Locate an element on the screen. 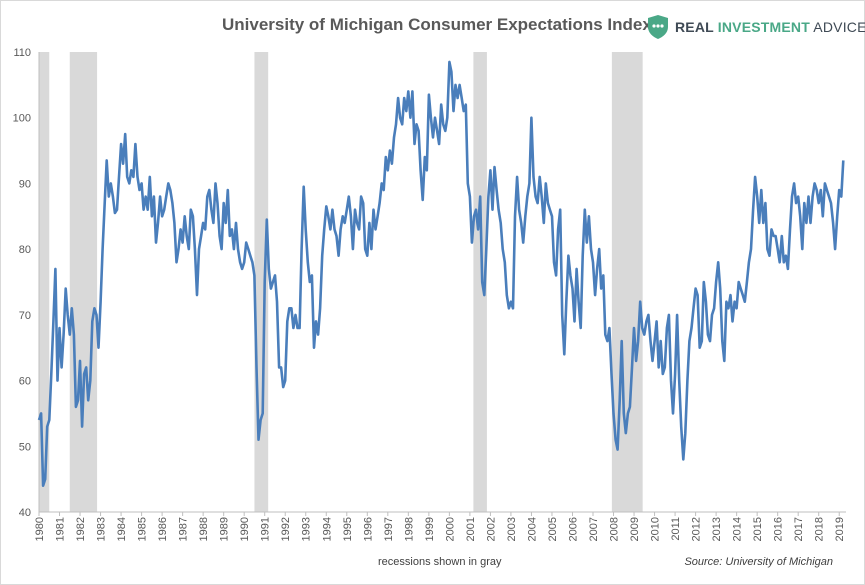  source-note: Source: University of Michigan is located at coordinates (758, 562).